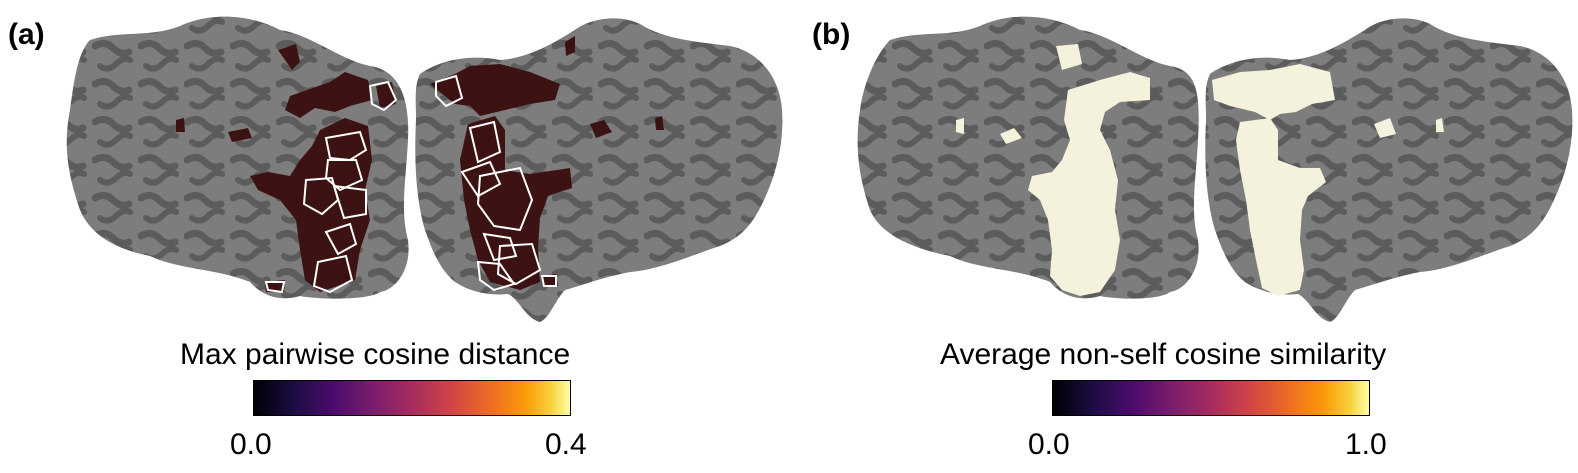 The width and height of the screenshot is (1578, 473). Describe the element at coordinates (412, 398) in the screenshot. I see `colorbar-a` at that location.